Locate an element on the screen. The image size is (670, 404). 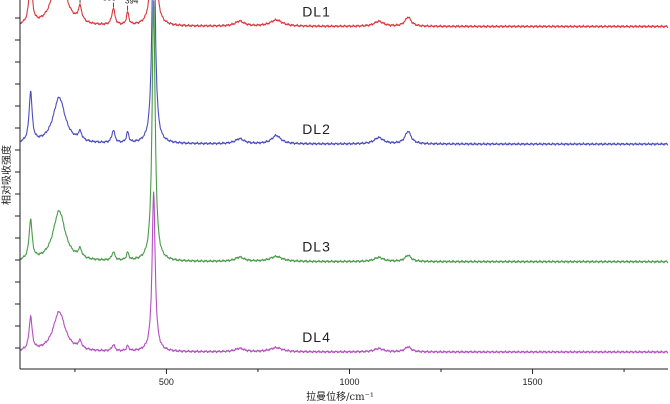
peak-label-355: 355 is located at coordinates (110, 1).